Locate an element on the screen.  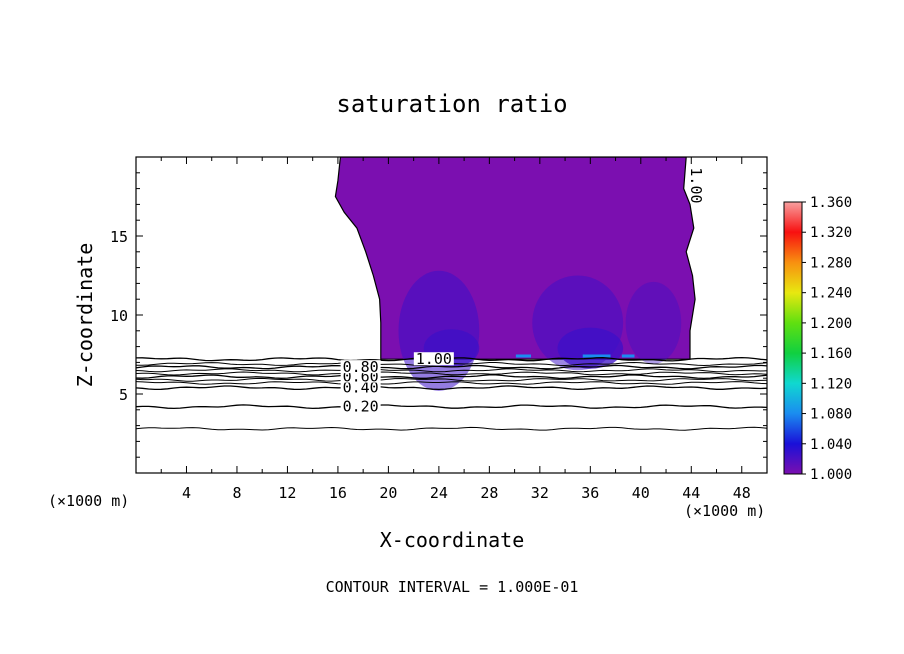
colorbar-scale is located at coordinates (793, 338).